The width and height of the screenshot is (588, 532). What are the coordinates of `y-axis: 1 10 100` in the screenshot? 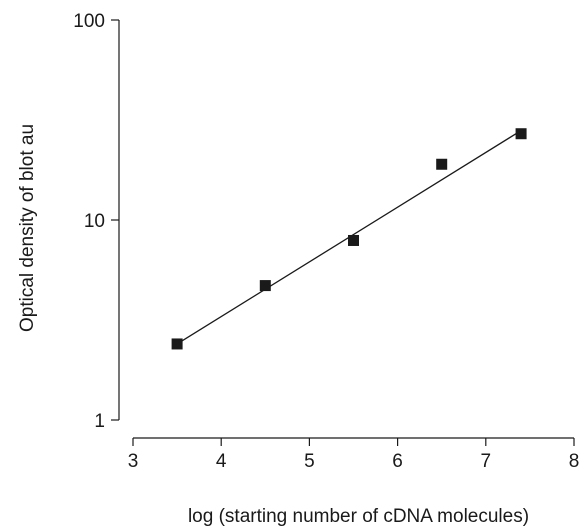 It's located at (96, 221).